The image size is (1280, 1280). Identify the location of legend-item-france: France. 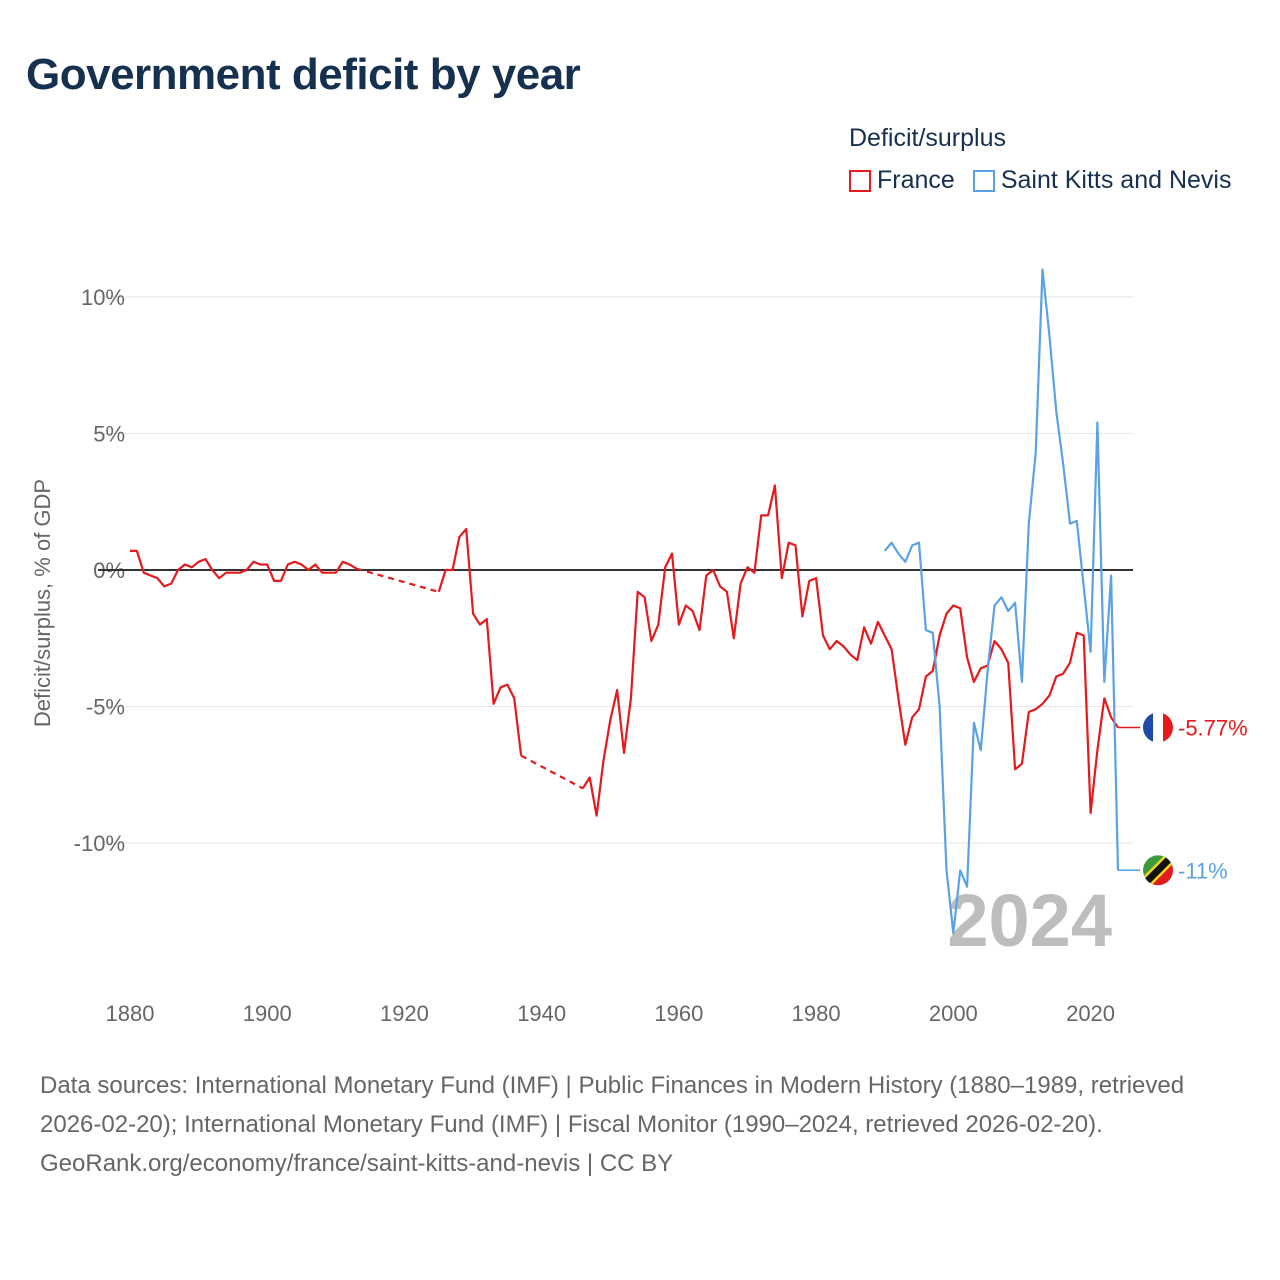
(902, 180).